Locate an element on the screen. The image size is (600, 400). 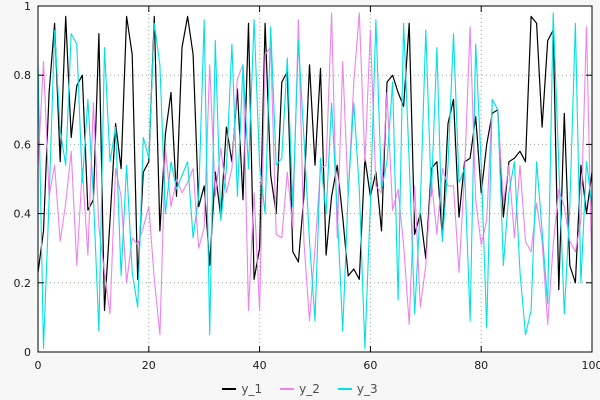
legend-item-y3: y_3 is located at coordinates (357, 389).